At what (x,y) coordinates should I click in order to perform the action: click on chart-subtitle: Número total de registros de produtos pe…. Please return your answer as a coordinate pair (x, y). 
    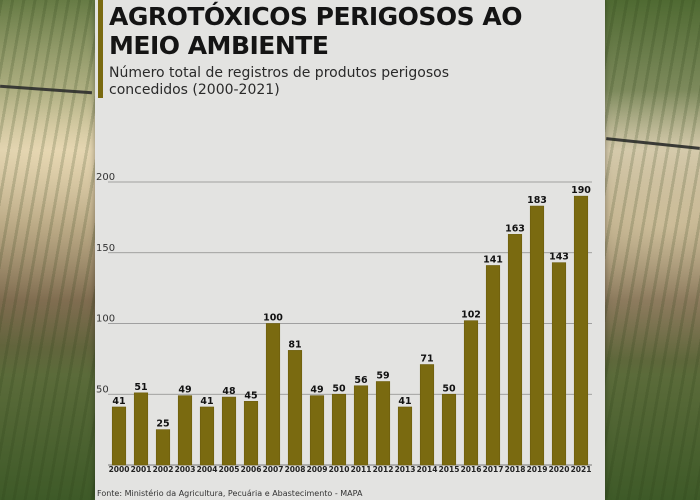
    Looking at the image, I should click on (279, 81).